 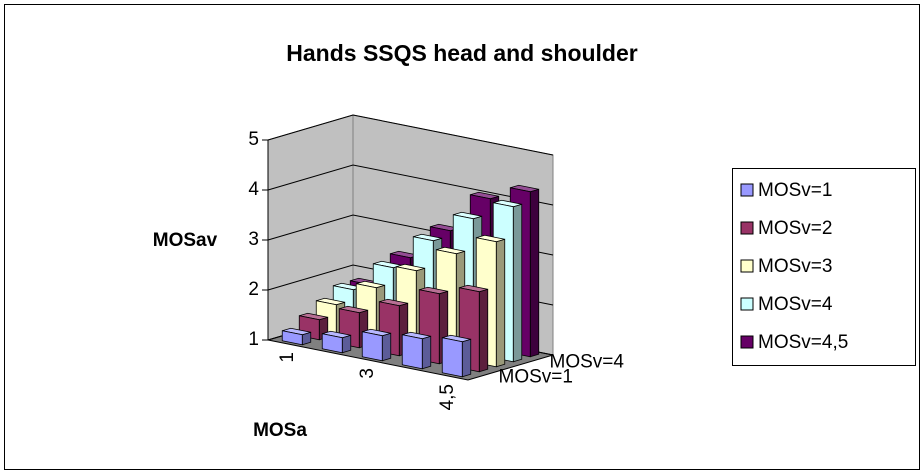 I want to click on legend, so click(x=824, y=267).